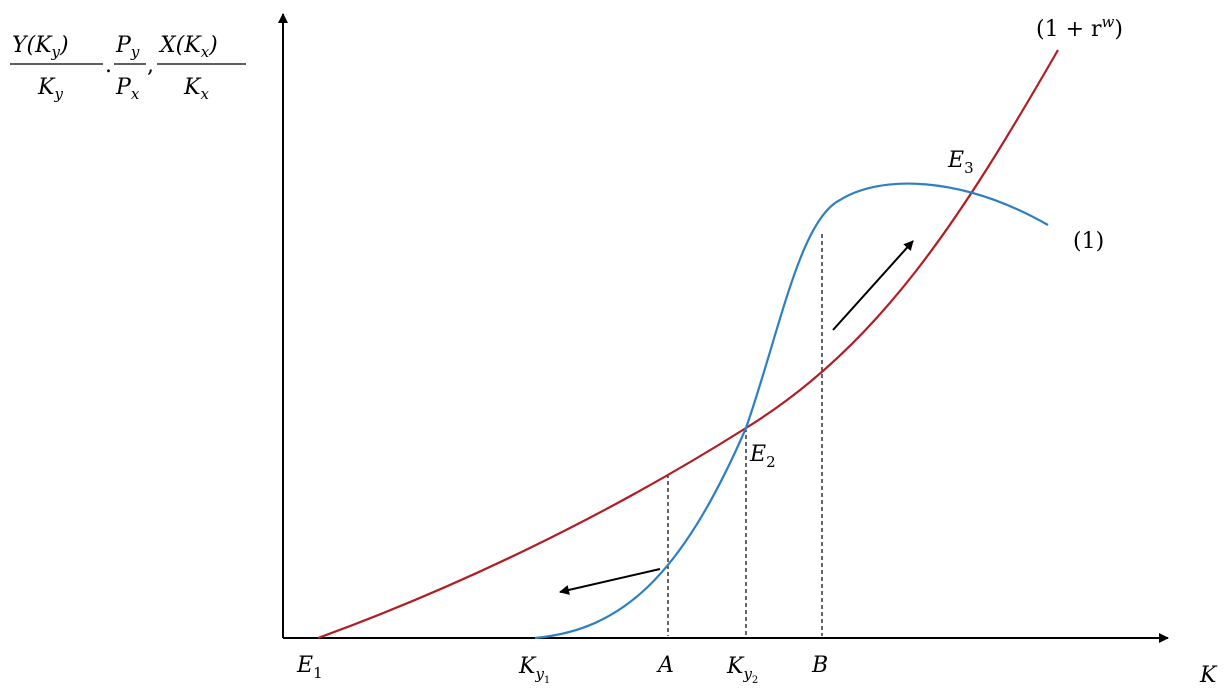 This screenshot has width=1230, height=692. I want to click on svg-text: Kx, so click(196, 89).